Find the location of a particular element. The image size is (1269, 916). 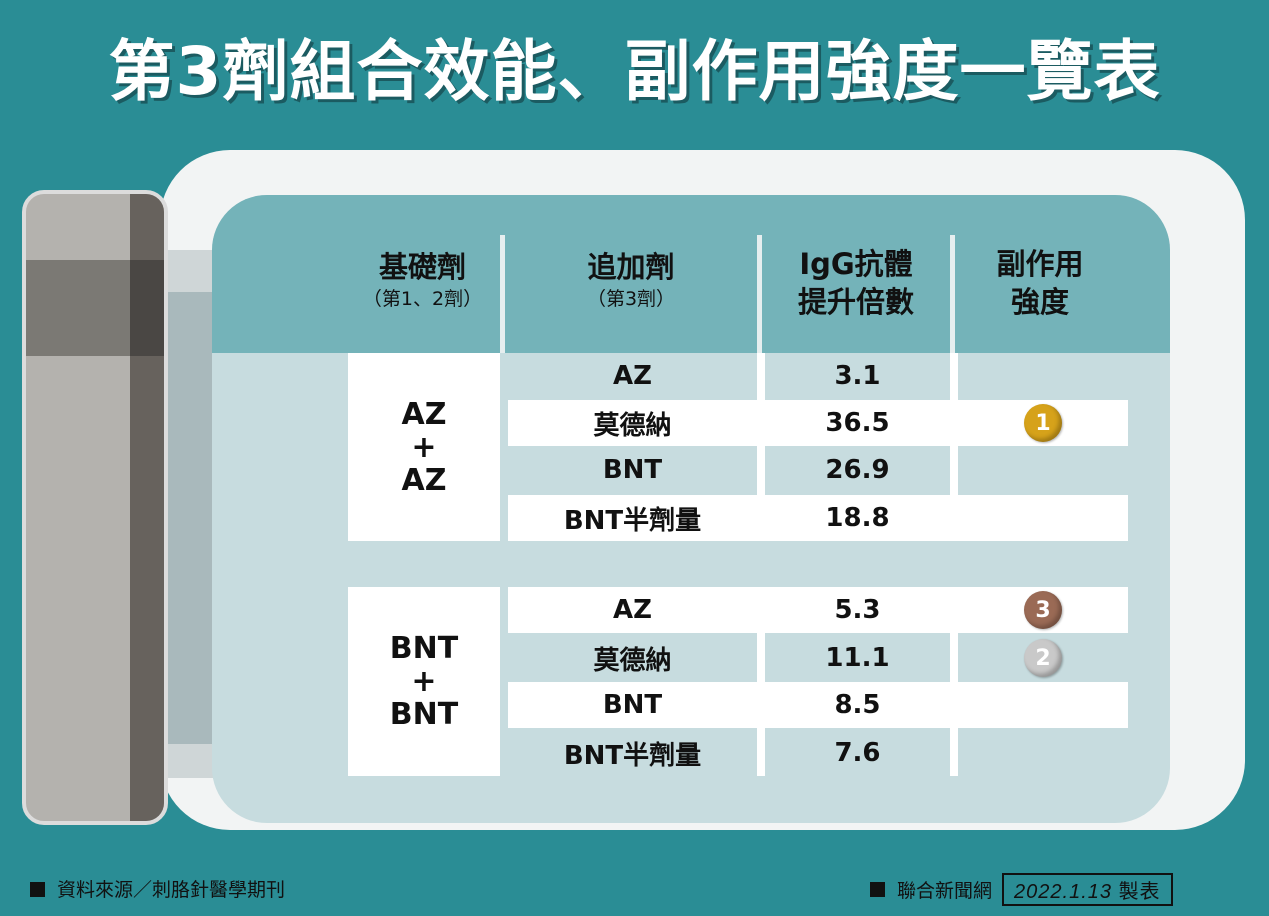

bottle-neck is located at coordinates (194, 518).